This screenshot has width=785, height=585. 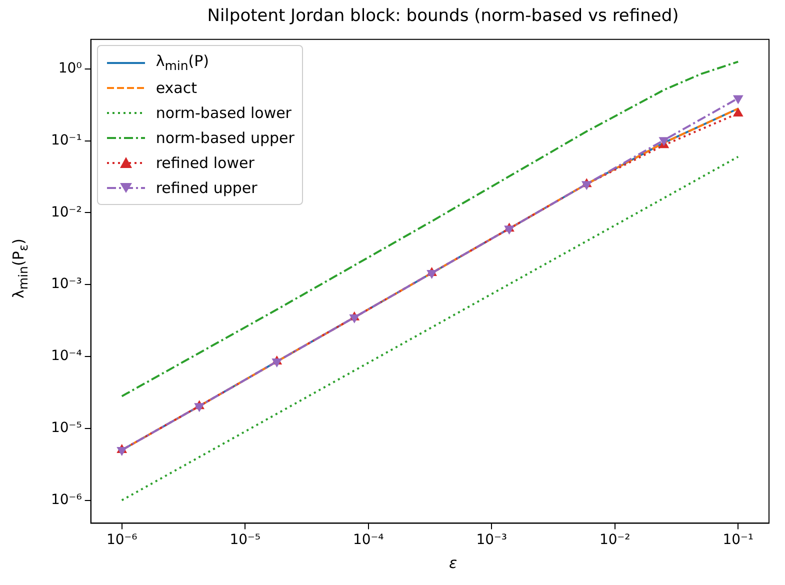 I want to click on y-tick-label: 10⁰, so click(x=70, y=68).